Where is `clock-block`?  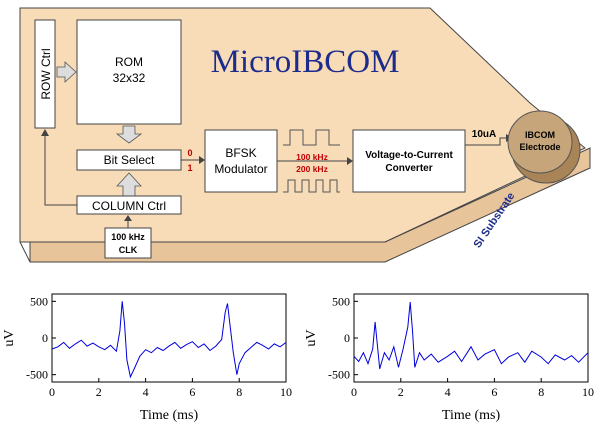
clock-block is located at coordinates (128, 243).